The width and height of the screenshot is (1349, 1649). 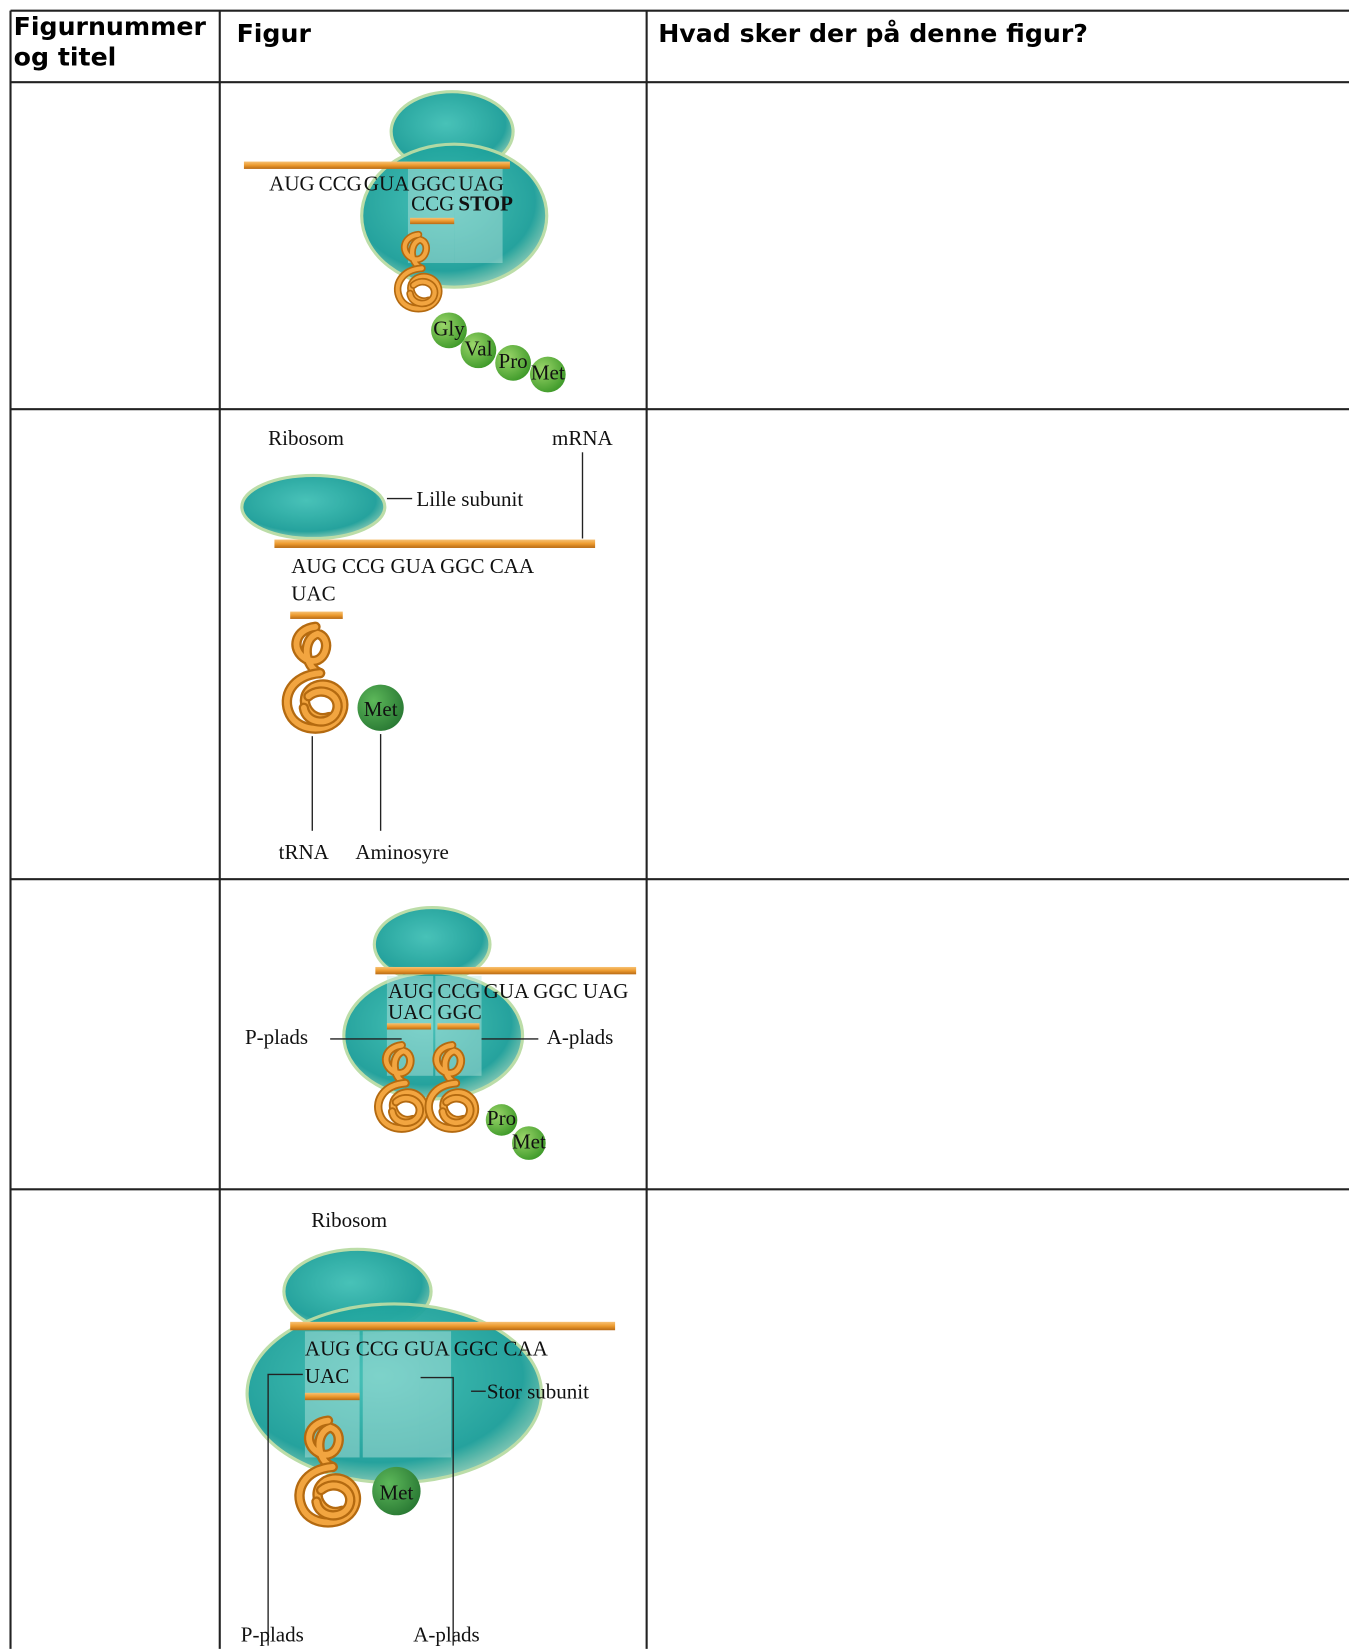 What do you see at coordinates (485, 203) in the screenshot?
I see `figure-label: STOP` at bounding box center [485, 203].